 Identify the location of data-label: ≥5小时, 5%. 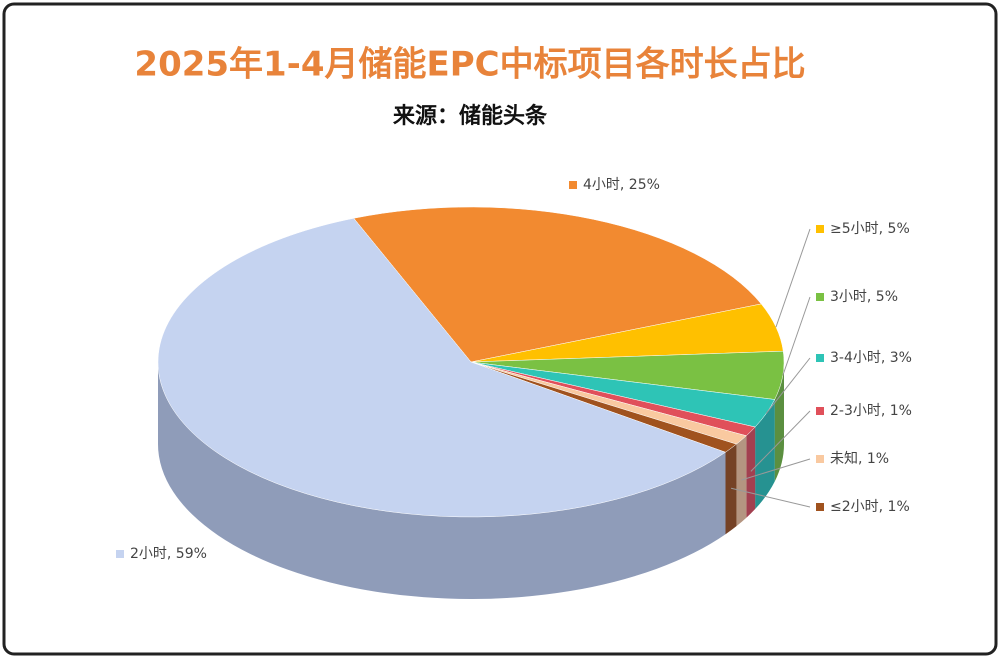
(870, 229).